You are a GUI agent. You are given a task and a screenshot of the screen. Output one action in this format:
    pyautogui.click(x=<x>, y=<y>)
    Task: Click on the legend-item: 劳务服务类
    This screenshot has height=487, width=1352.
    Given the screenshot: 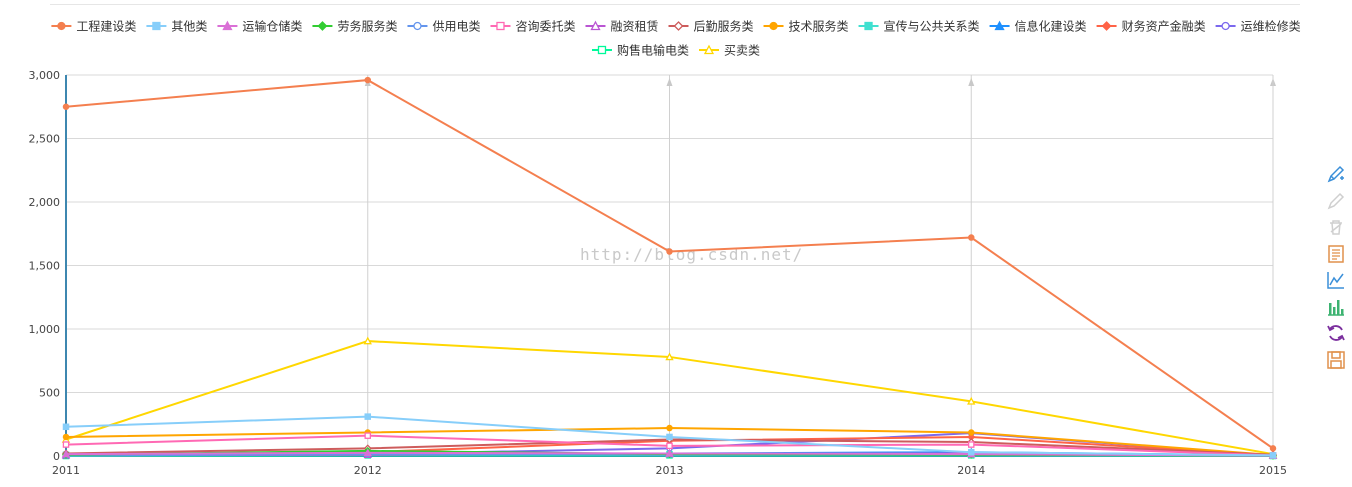 What is the action you would take?
    pyautogui.click(x=354, y=26)
    